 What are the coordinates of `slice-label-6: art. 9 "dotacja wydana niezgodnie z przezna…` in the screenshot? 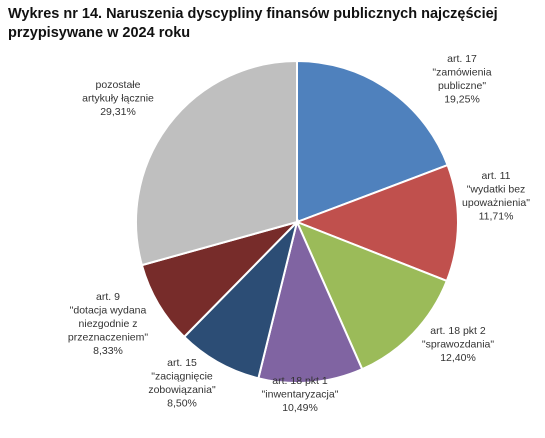 It's located at (108, 324).